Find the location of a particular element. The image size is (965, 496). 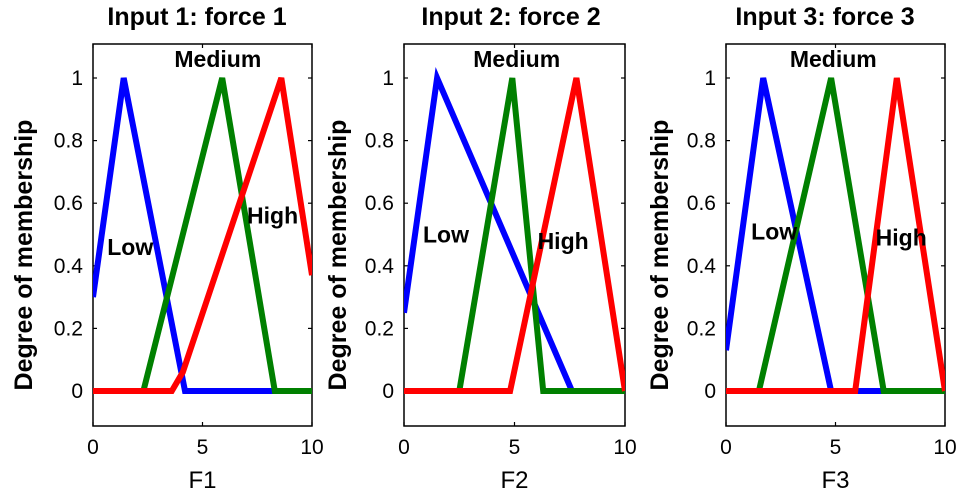

x-axis-label-3: F3 is located at coordinates (835, 480).